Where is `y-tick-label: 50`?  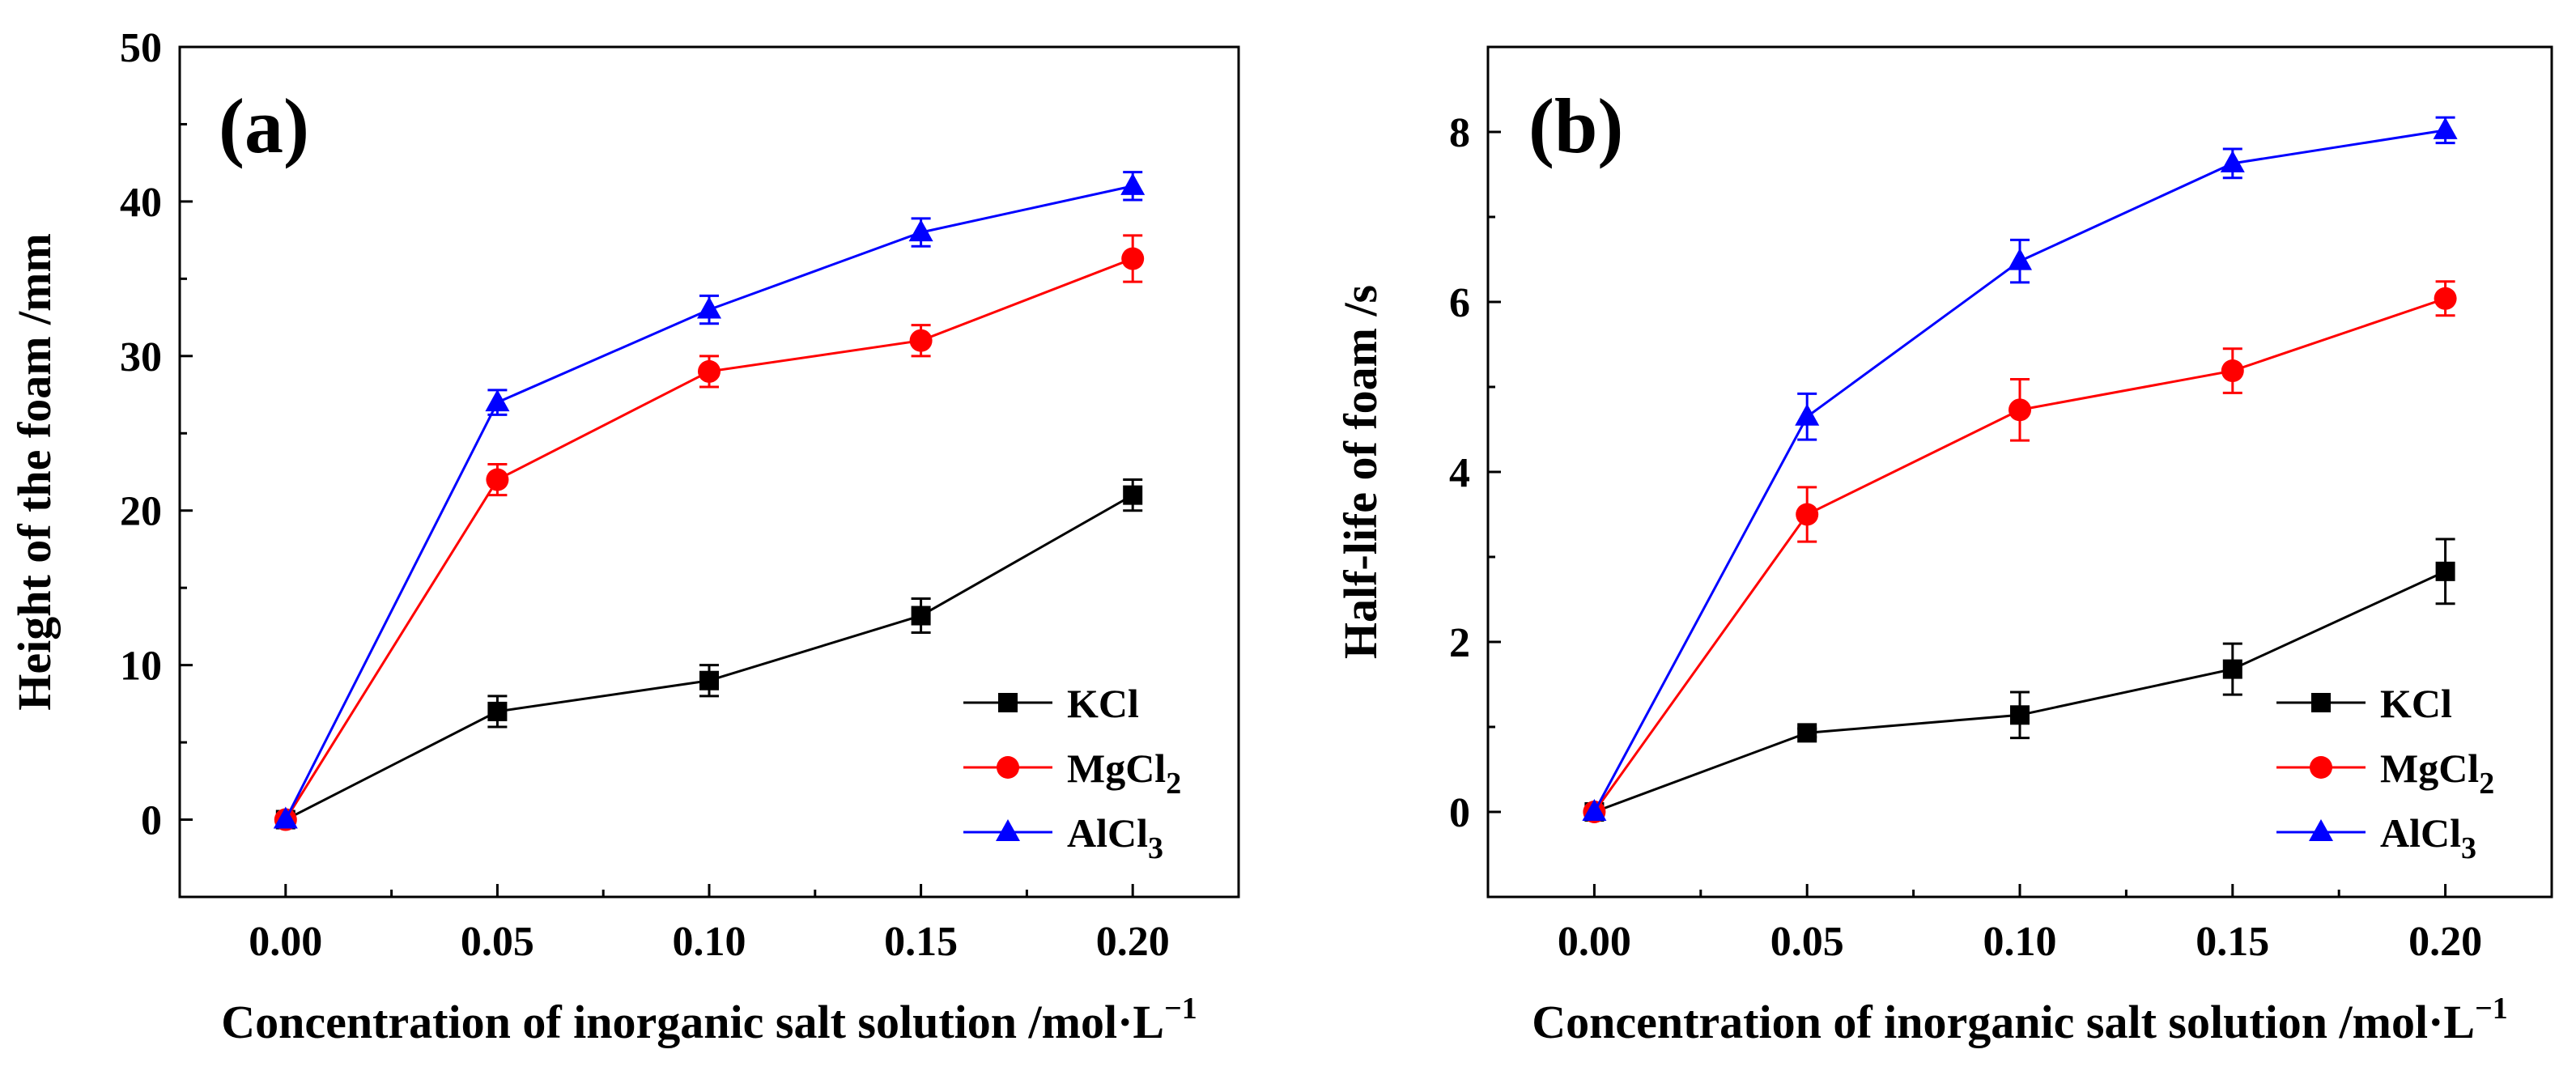
y-tick-label: 50 is located at coordinates (141, 48).